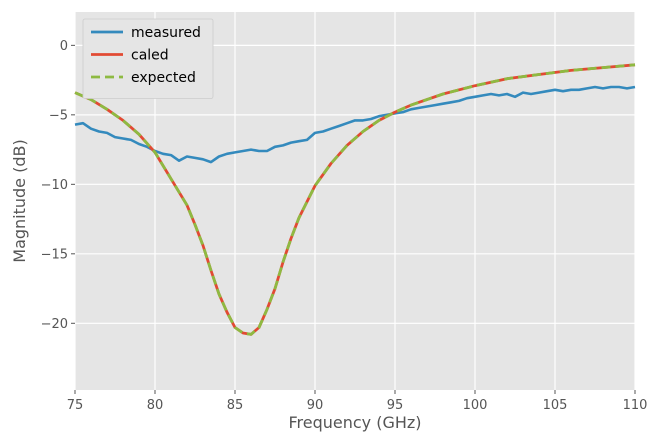  I want to click on legend-box, so click(148, 58).